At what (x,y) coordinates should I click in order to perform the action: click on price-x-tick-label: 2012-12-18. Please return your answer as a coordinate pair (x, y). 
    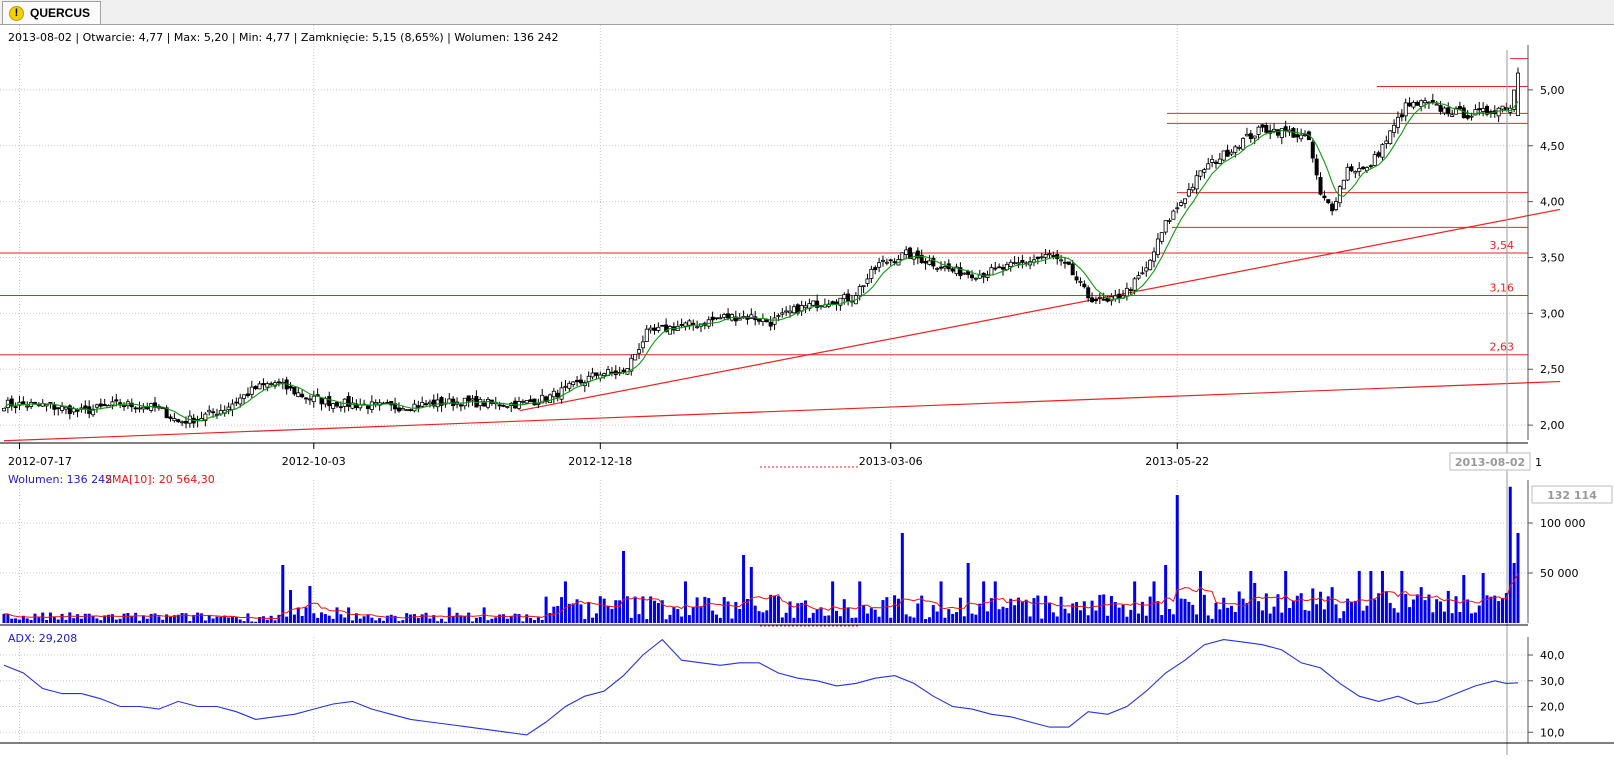
    Looking at the image, I should click on (600, 461).